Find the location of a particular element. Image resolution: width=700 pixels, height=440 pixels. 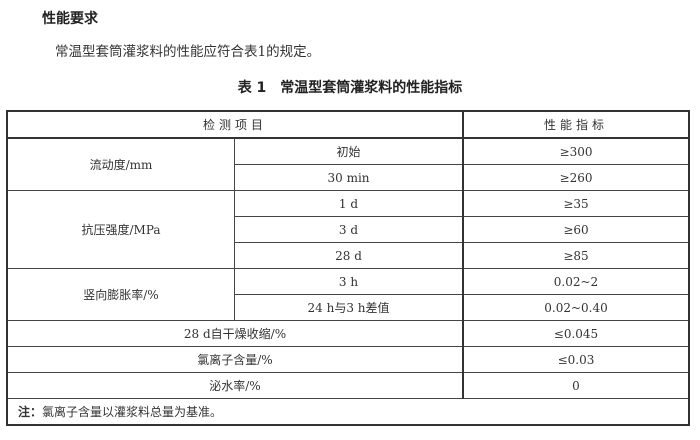

note-text: 氯离子含量以灌浆料总量为基准。 is located at coordinates (132, 412).